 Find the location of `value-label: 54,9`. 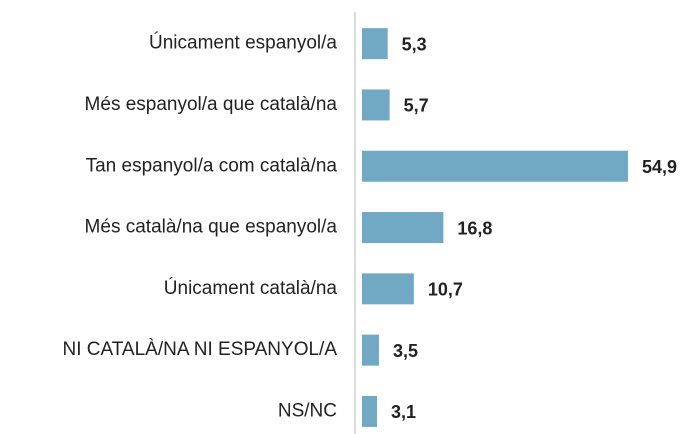

value-label: 54,9 is located at coordinates (659, 167).